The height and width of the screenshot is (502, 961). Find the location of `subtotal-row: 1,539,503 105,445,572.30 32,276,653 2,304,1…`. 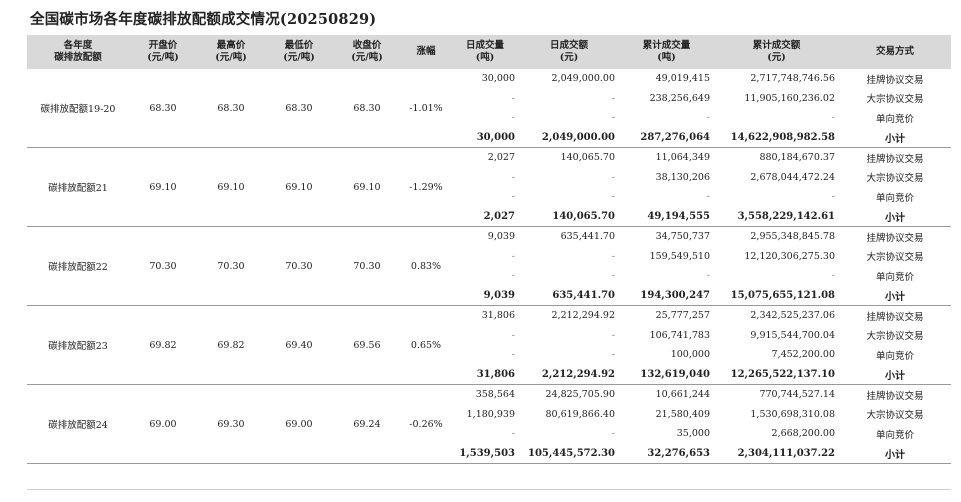

subtotal-row: 1,539,503 105,445,572.30 32,276,653 2,304,1… is located at coordinates (489, 453).